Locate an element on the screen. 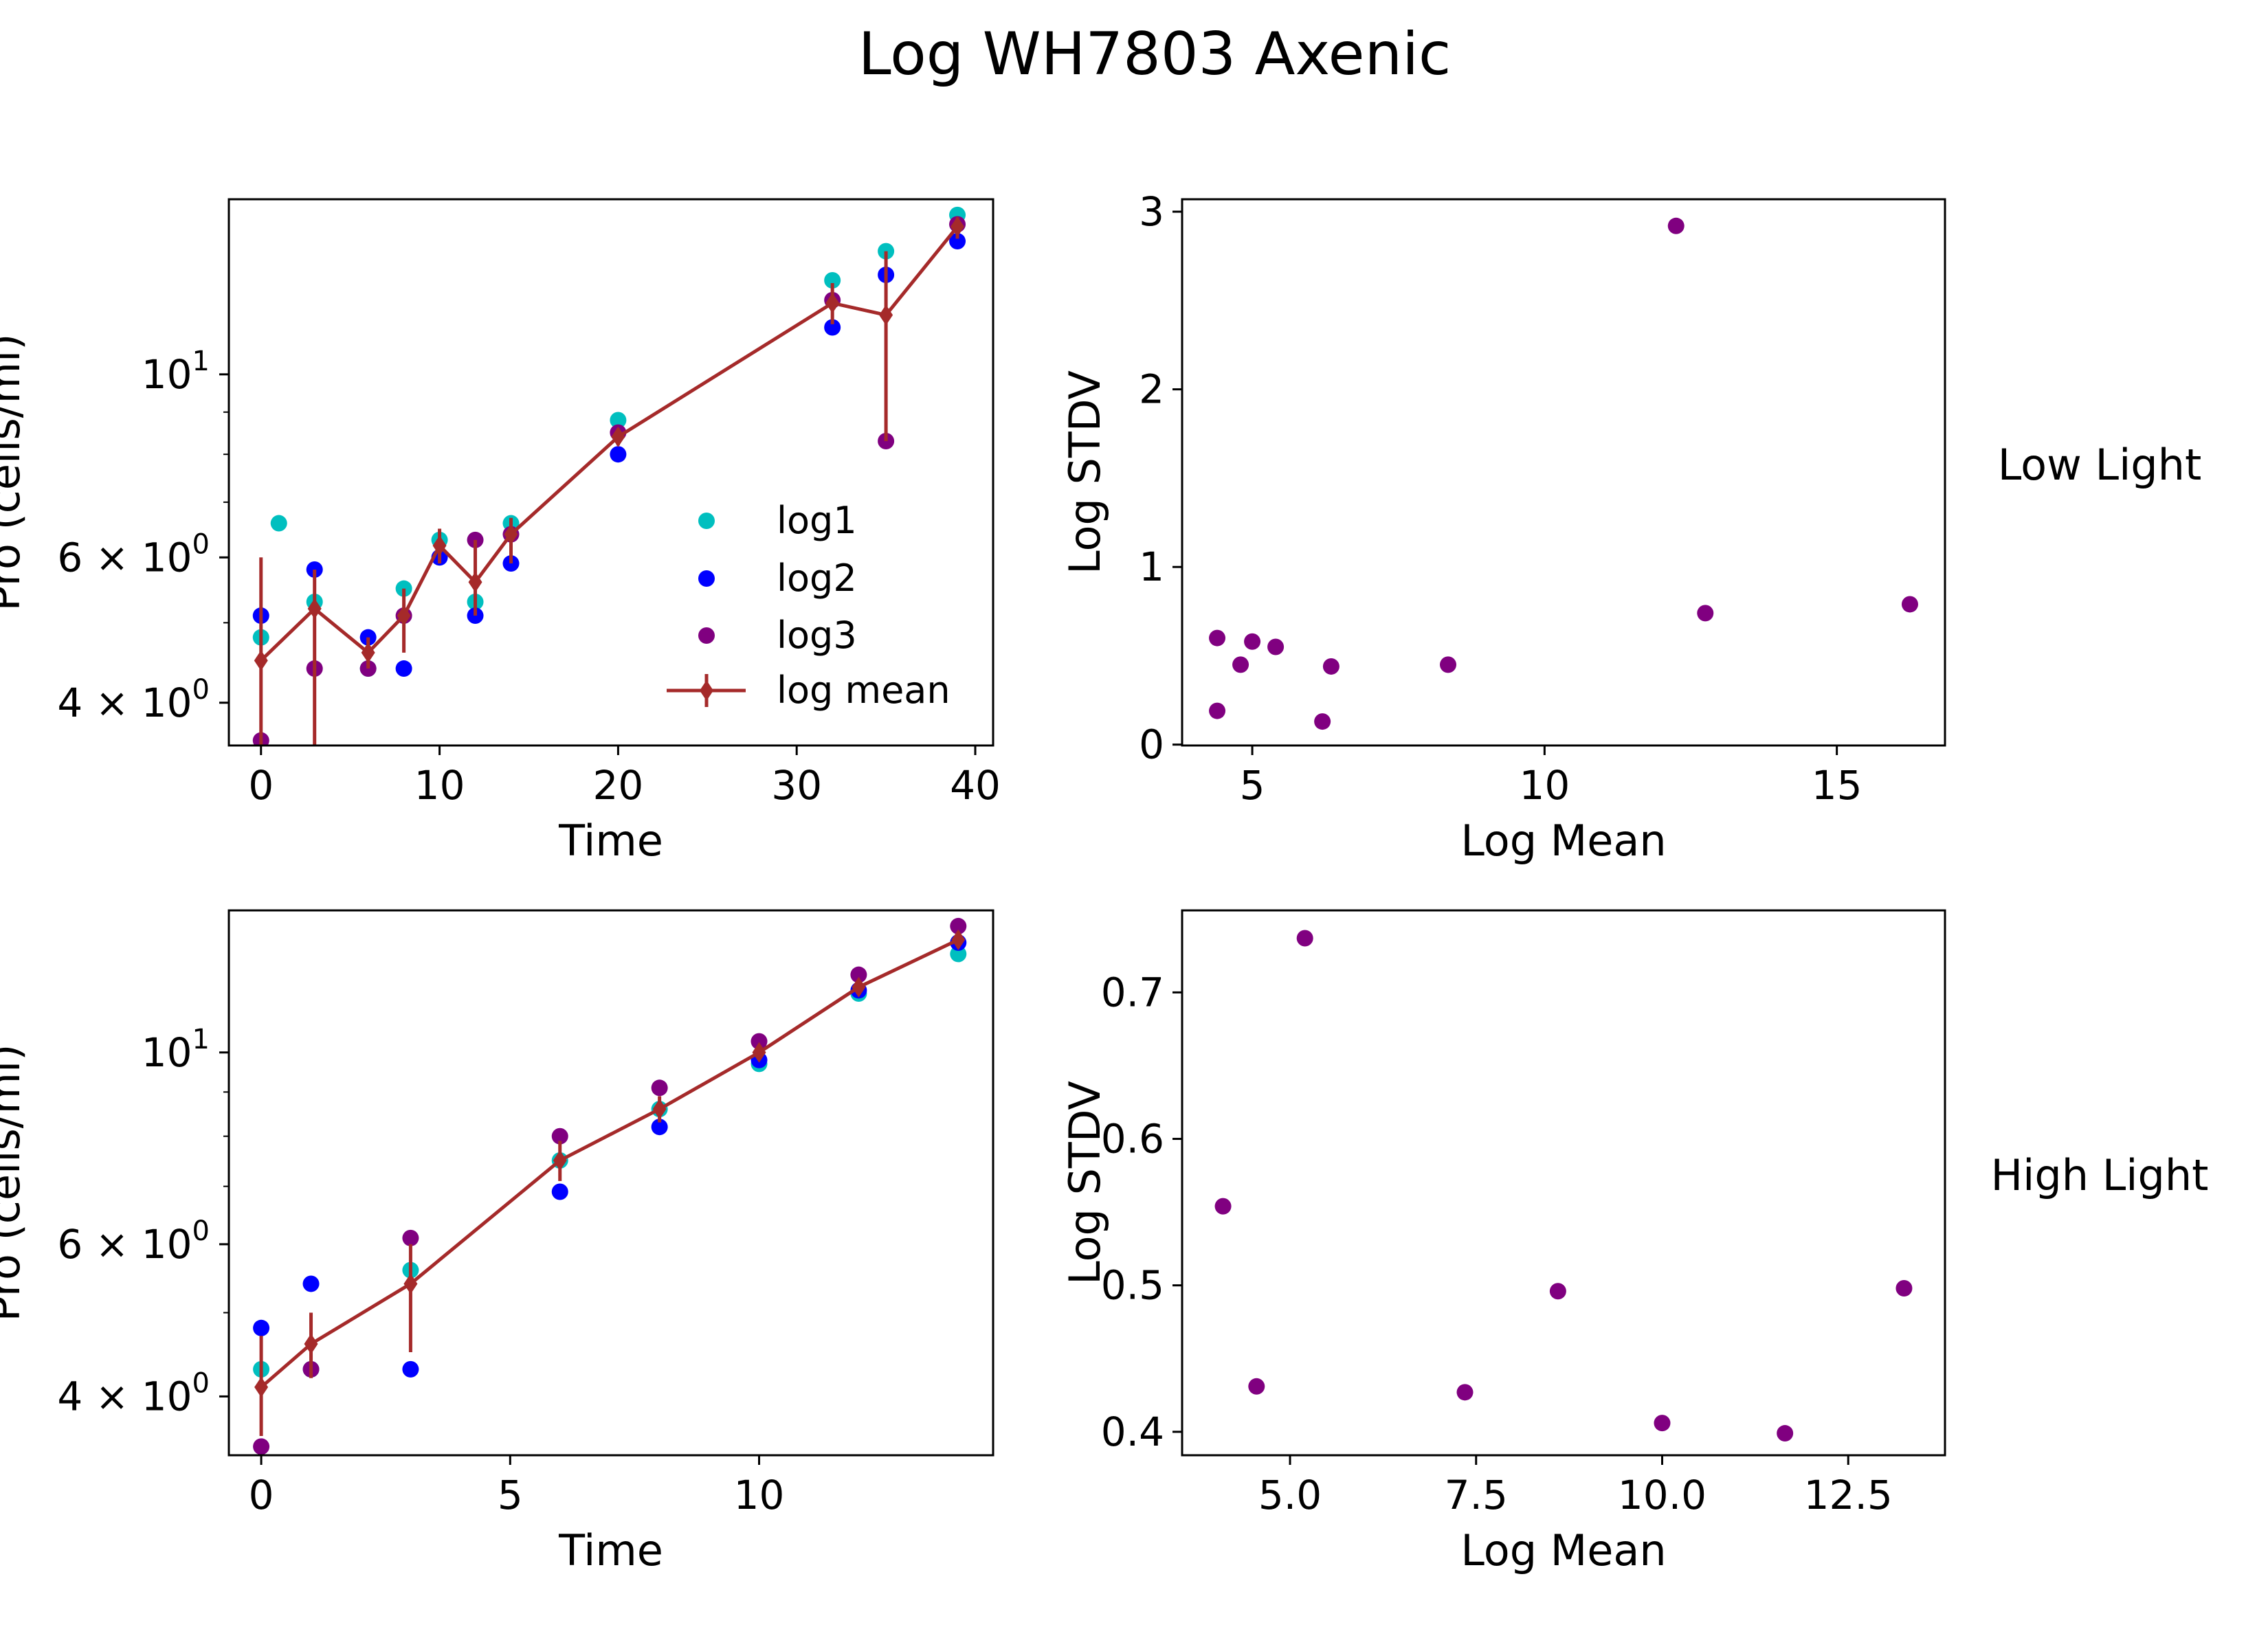 The image size is (2268, 1649). y-tick-label: 0.4 is located at coordinates (1132, 1432).